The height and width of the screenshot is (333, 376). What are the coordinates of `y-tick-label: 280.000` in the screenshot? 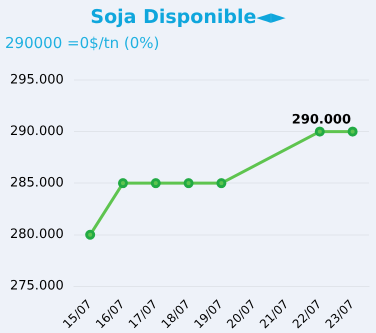 It's located at (37, 234).